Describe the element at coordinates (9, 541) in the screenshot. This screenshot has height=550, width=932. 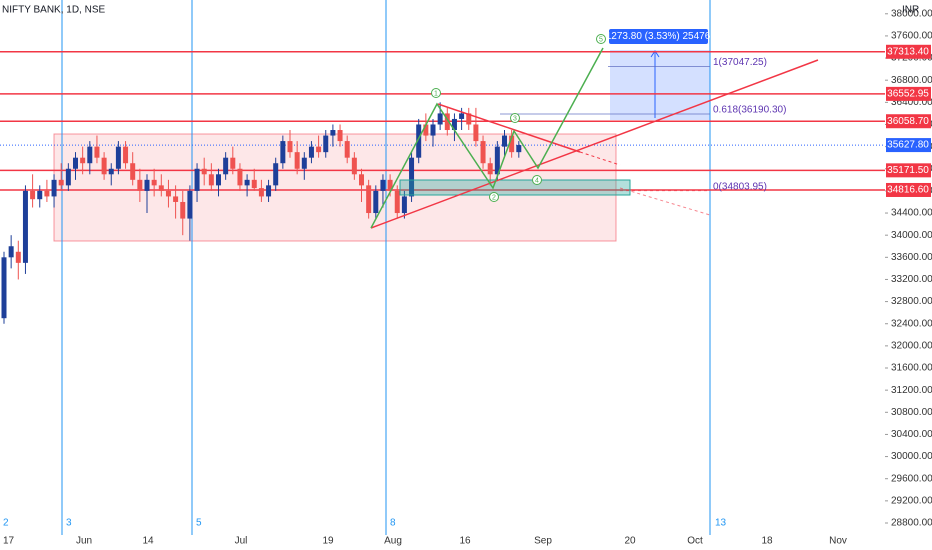
I see `x-tick-label: 17` at that location.